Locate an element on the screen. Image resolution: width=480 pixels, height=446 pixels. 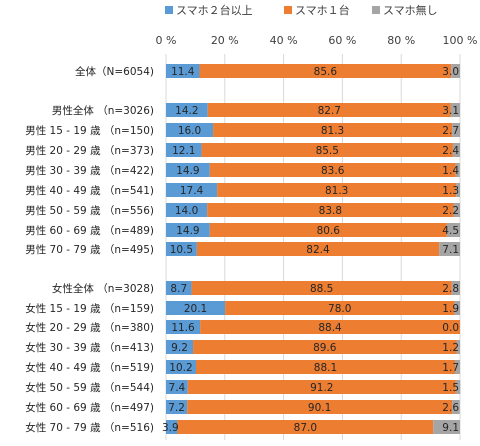
x-tick-label-5: 100 % is located at coordinates (460, 40).